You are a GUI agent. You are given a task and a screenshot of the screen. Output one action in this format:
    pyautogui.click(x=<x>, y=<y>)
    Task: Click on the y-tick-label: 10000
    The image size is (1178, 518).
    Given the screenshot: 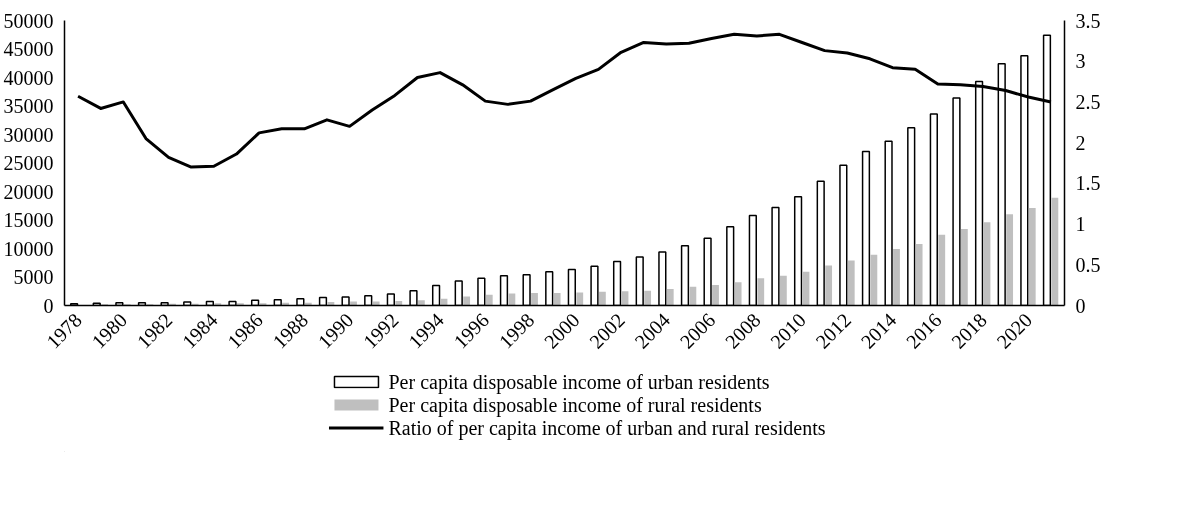 What is the action you would take?
    pyautogui.click(x=28, y=248)
    